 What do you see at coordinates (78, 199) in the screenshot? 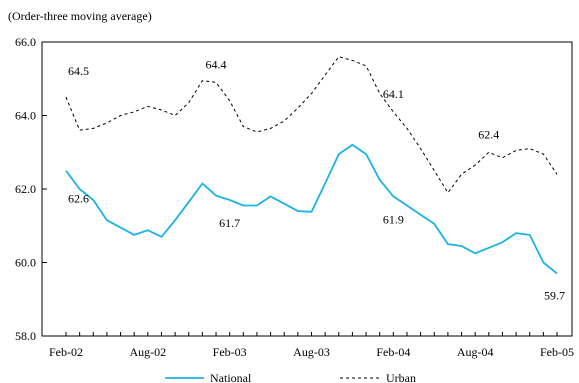
I see `data-label: 62.6` at bounding box center [78, 199].